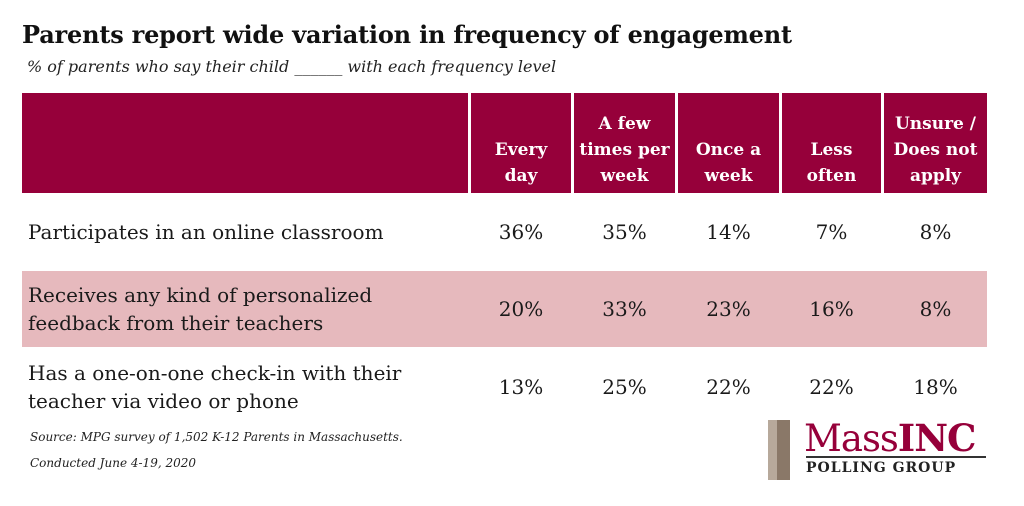 The height and width of the screenshot is (506, 1024). Describe the element at coordinates (896, 457) in the screenshot. I see `logo-divider` at that location.